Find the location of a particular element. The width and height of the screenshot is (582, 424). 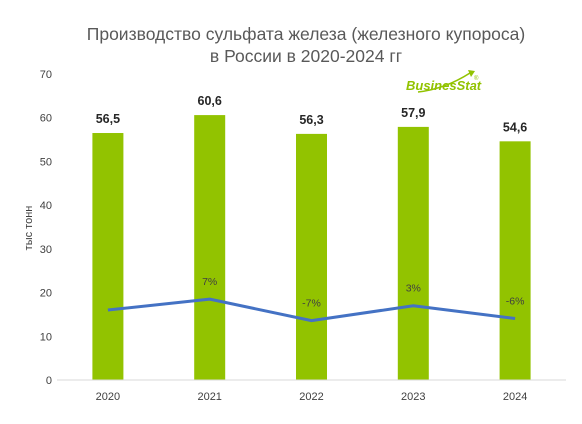

bar-value-label: 60,6 is located at coordinates (210, 101).